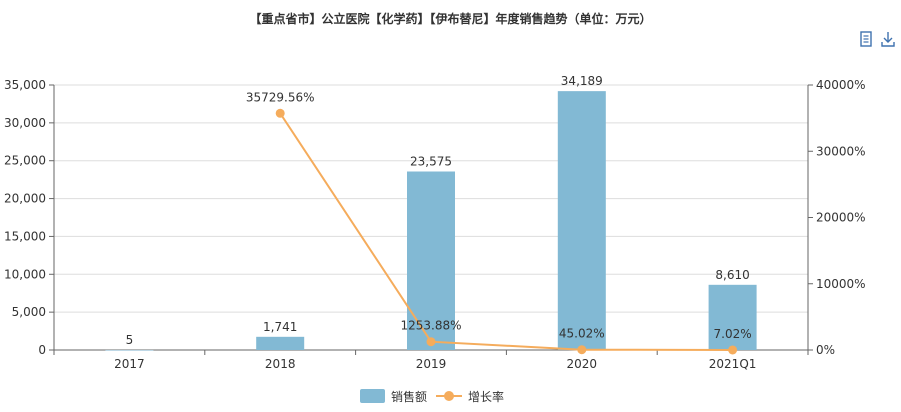 This screenshot has height=412, width=901. What do you see at coordinates (486, 396) in the screenshot?
I see `legend-line-label: 增长率` at bounding box center [486, 396].